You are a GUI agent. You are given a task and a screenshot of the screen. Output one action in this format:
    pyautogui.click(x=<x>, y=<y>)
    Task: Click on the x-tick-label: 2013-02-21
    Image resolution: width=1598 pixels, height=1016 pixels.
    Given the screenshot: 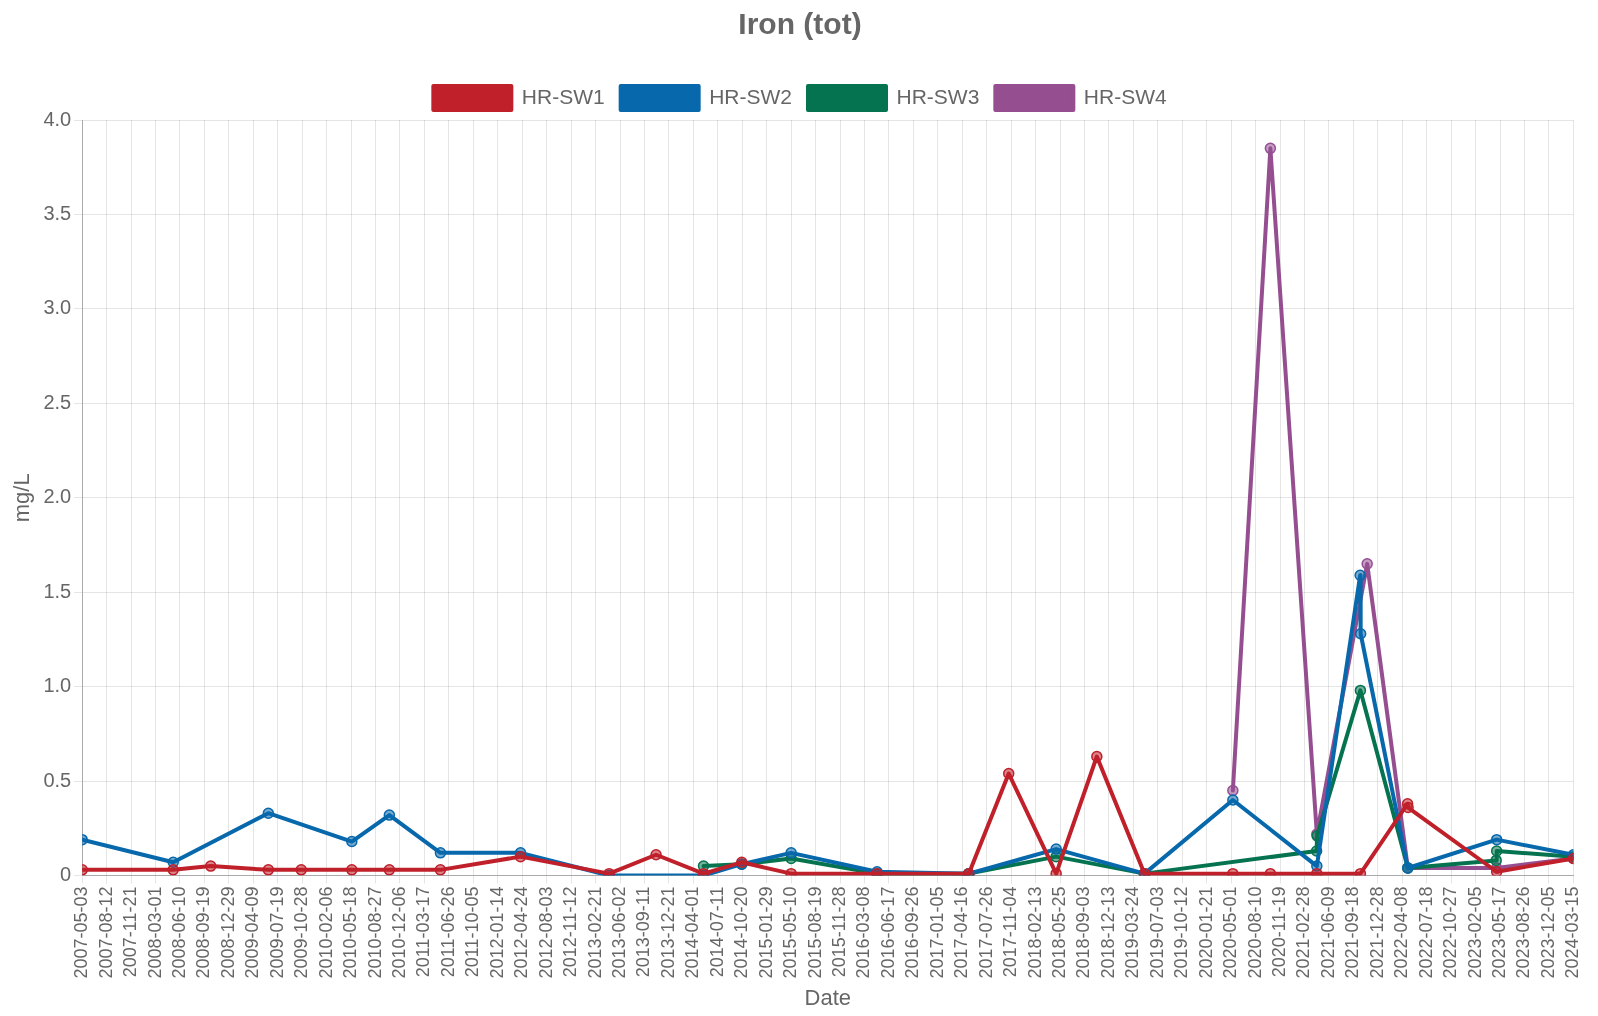 What is the action you would take?
    pyautogui.click(x=594, y=932)
    